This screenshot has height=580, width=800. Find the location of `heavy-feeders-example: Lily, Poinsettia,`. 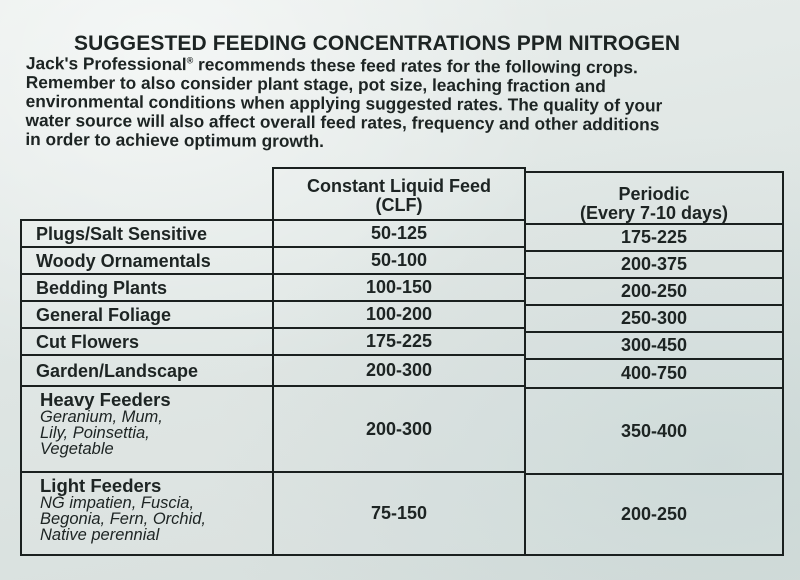

heavy-feeders-example: Lily, Poinsettia, is located at coordinates (95, 433).